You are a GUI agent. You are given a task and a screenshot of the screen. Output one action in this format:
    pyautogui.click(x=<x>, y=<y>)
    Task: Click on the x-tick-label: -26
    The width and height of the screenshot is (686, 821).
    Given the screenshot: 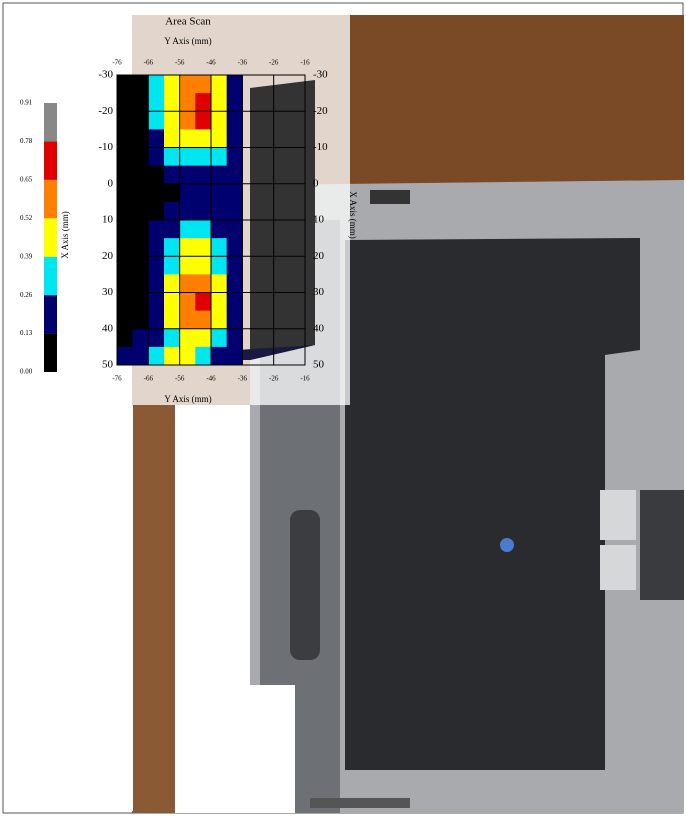 What is the action you would take?
    pyautogui.click(x=274, y=63)
    